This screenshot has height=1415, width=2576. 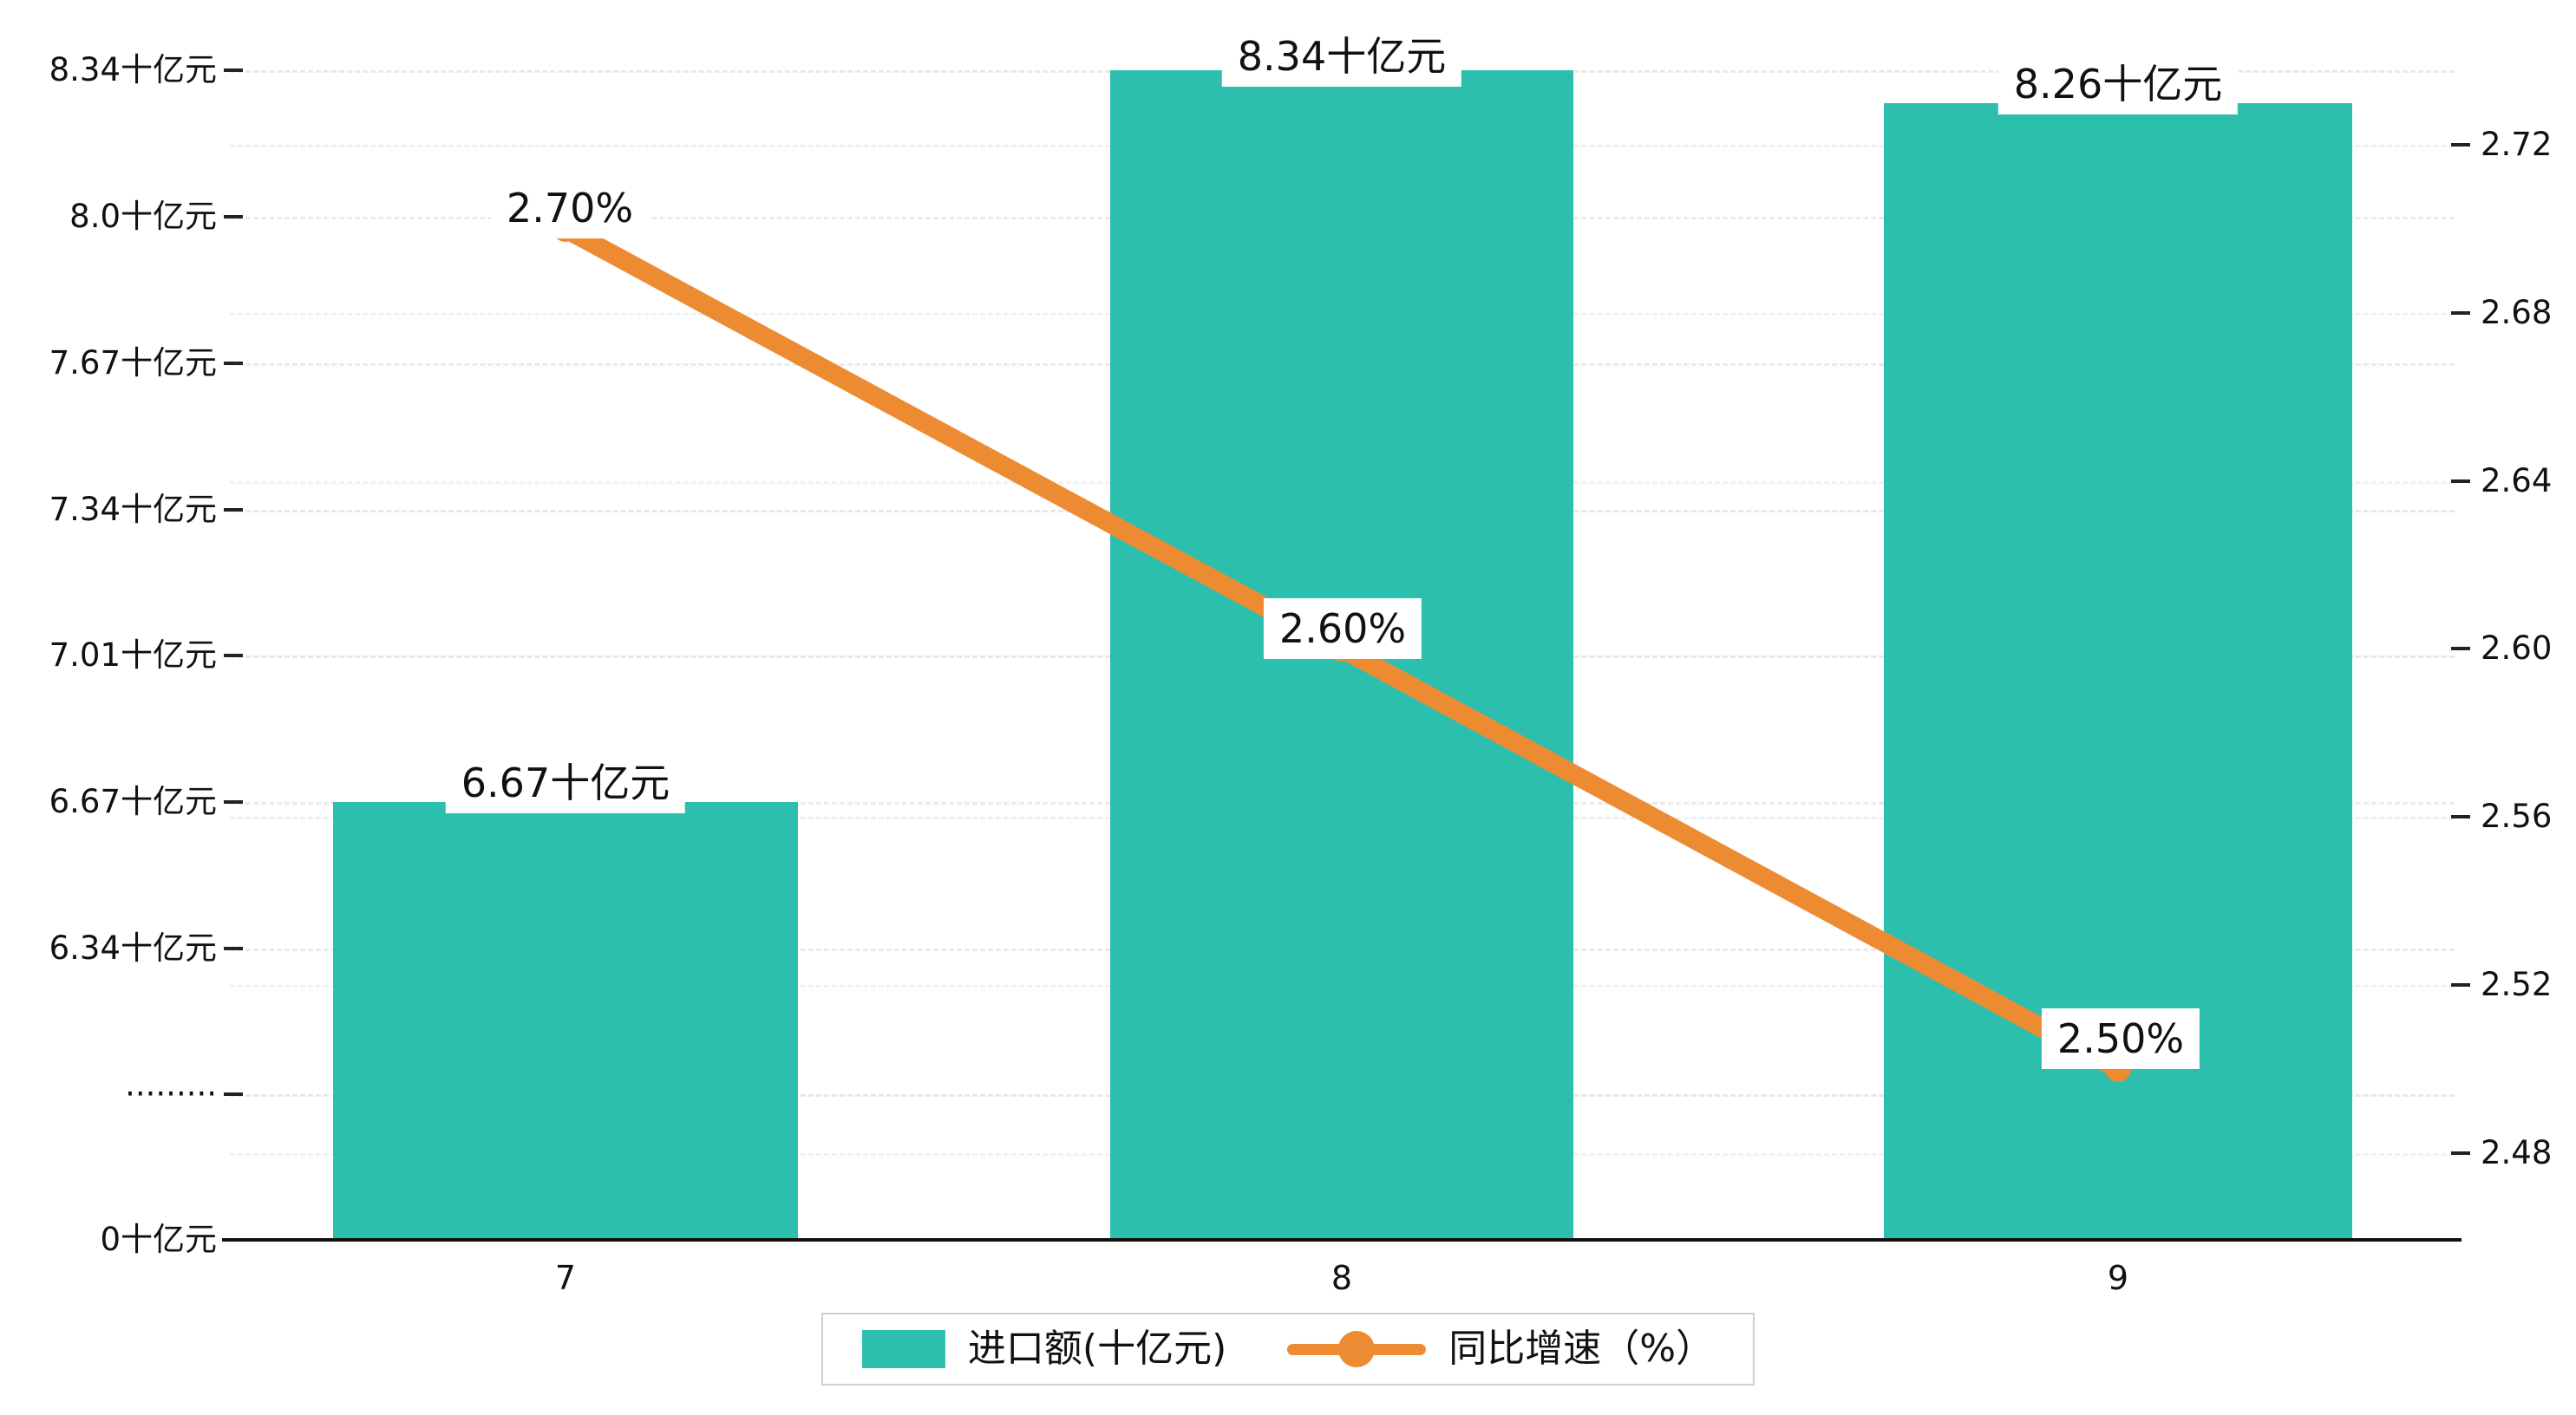 I want to click on left-axis-tick: 8.34十亿元, so click(x=133, y=69).